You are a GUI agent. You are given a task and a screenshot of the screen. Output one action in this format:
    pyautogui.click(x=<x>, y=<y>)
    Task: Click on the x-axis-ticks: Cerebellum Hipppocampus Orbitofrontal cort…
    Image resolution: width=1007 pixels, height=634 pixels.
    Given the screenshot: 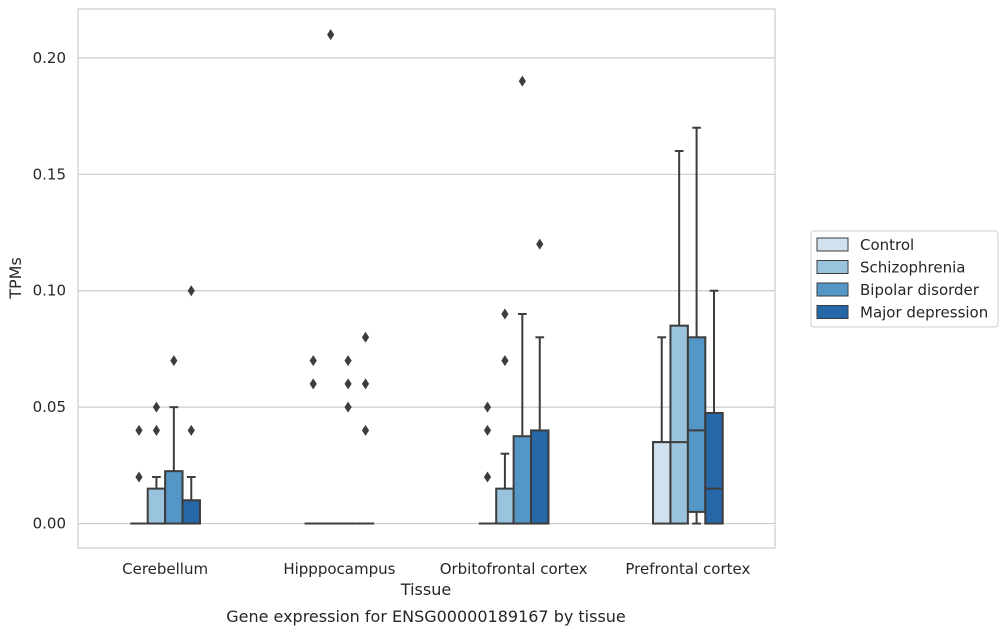 What is the action you would take?
    pyautogui.click(x=436, y=569)
    